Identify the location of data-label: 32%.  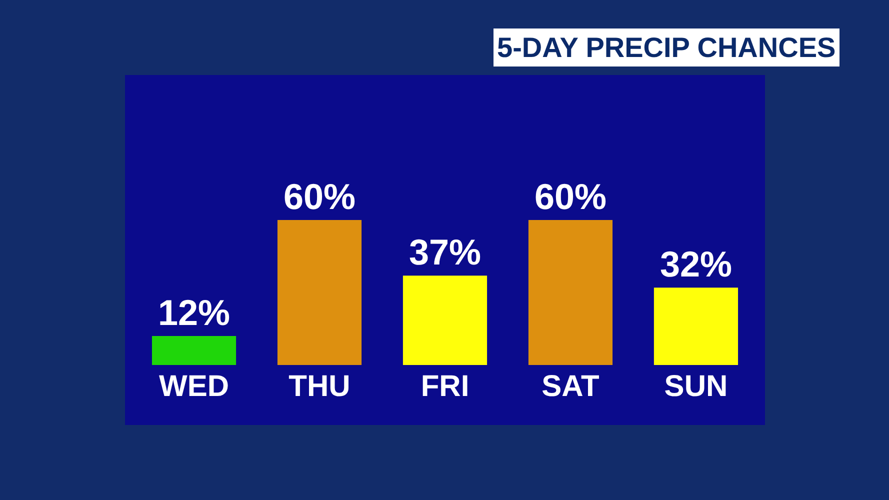
(696, 264).